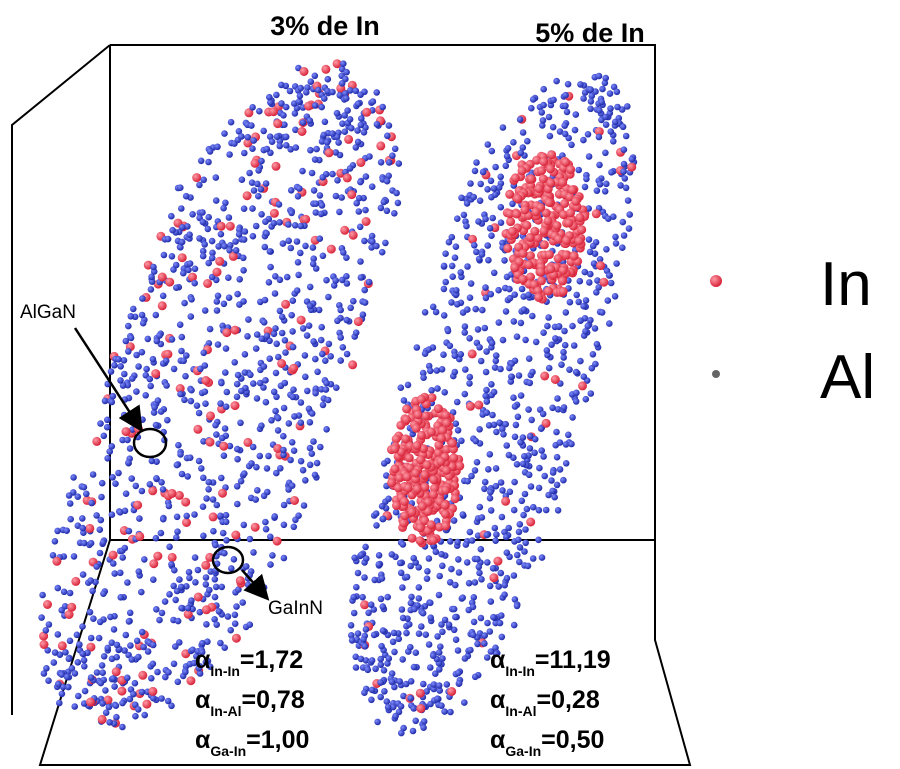 Image resolution: width=900 pixels, height=769 pixels. I want to click on annotation-arrow, so click(108, 380).